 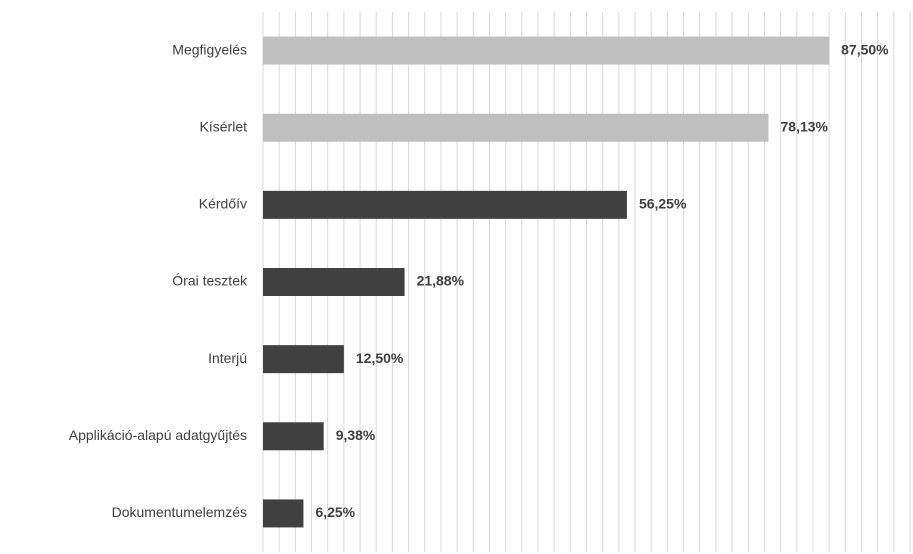 What do you see at coordinates (335, 512) in the screenshot?
I see `value-label: 6,25%` at bounding box center [335, 512].